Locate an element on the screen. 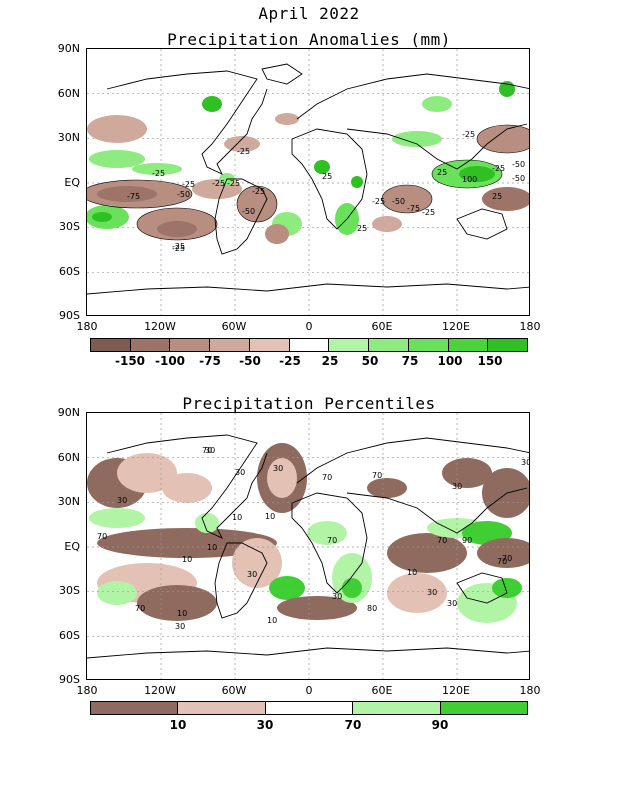  legend-label: 150 is located at coordinates (490, 361).